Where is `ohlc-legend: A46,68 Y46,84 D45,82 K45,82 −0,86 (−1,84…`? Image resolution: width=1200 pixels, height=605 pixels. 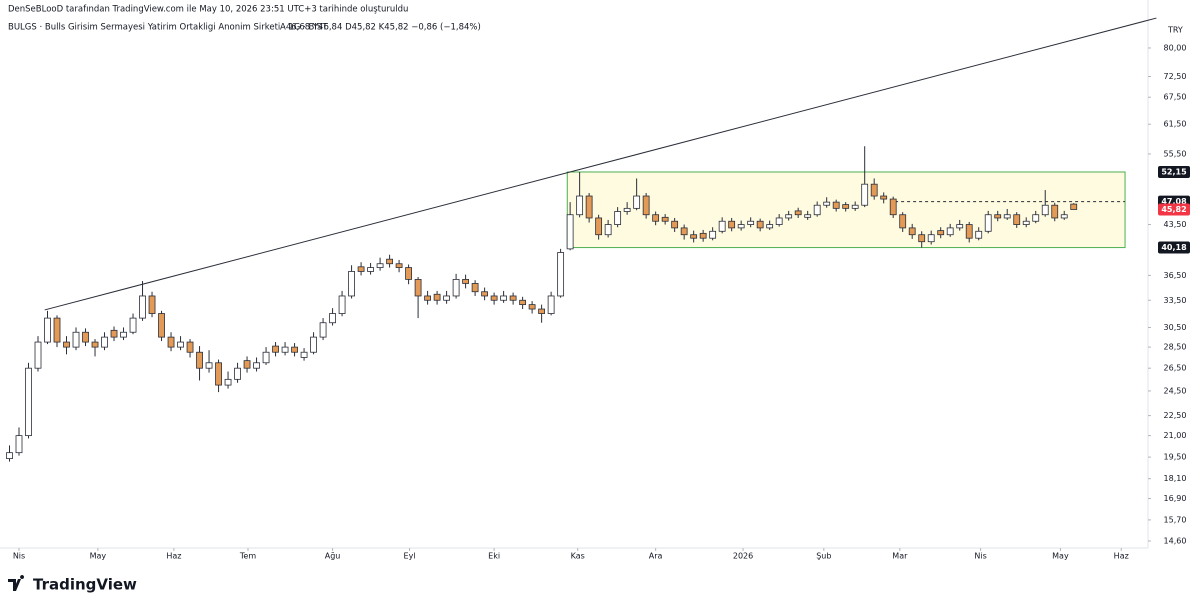
ohlc-legend: A46,68 Y46,84 D45,82 K45,82 −0,86 (−1,84… is located at coordinates (380, 28).